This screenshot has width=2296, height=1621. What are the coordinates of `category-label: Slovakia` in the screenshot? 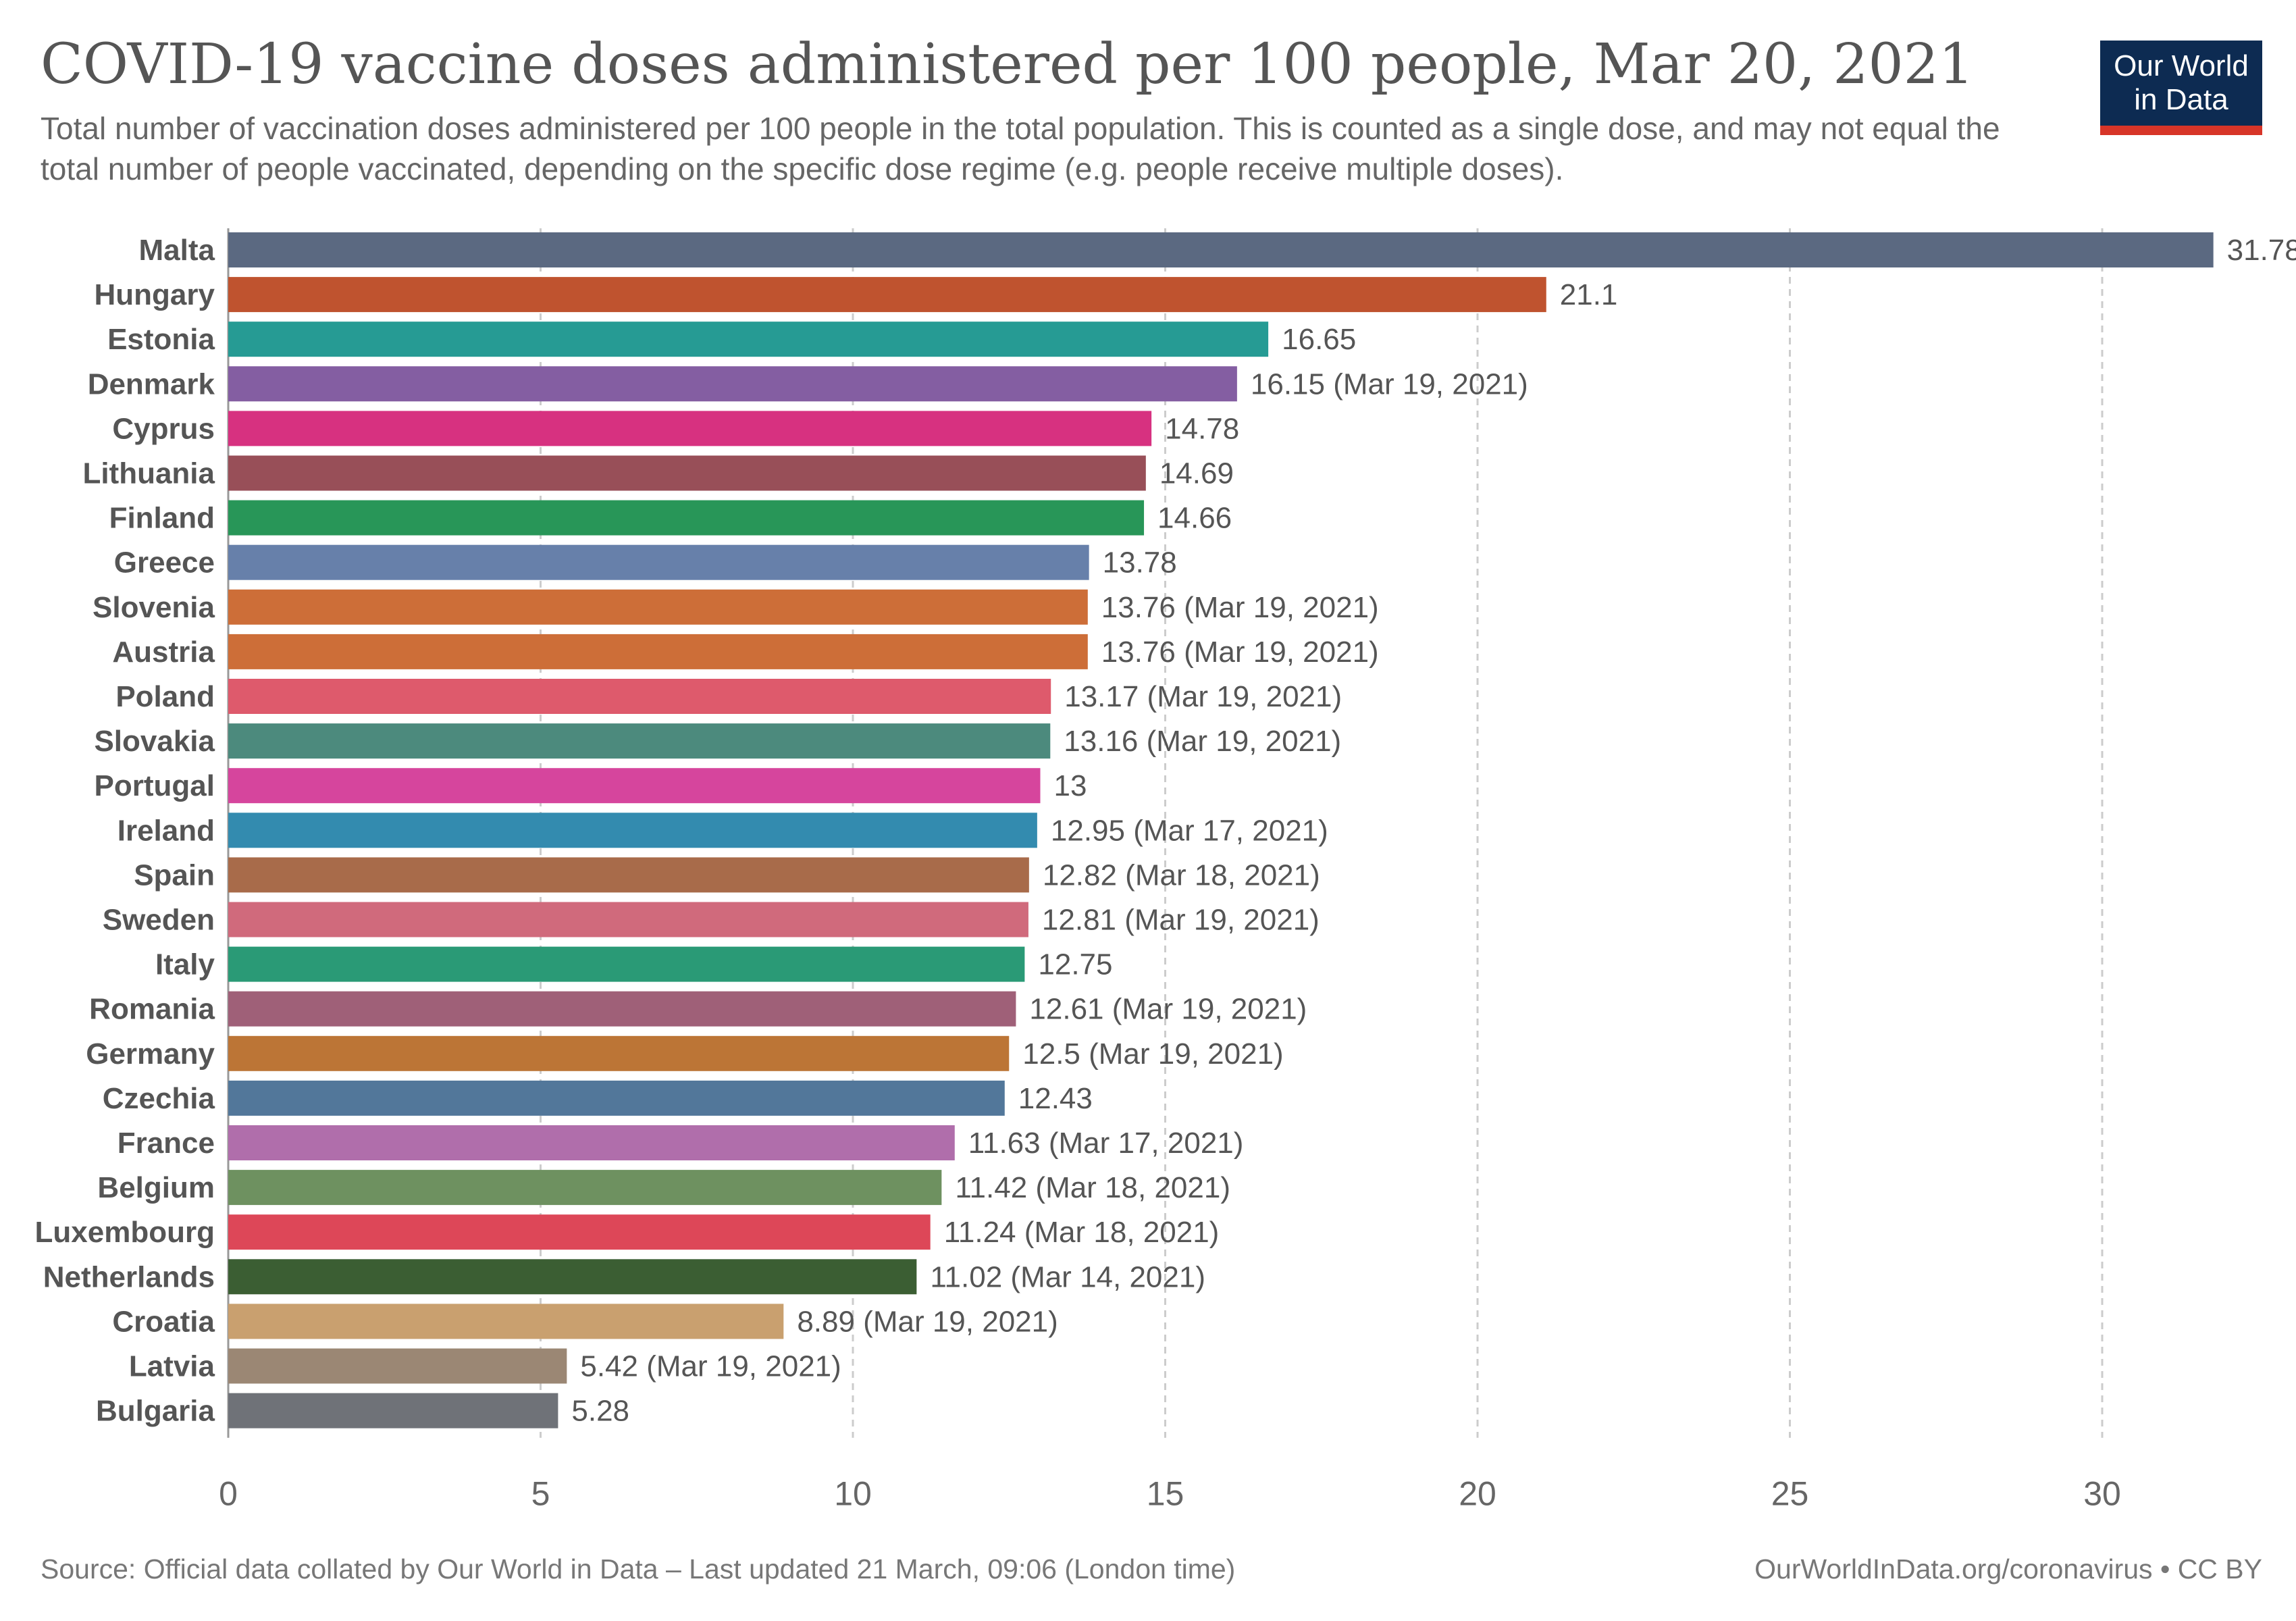 It's located at (154, 741).